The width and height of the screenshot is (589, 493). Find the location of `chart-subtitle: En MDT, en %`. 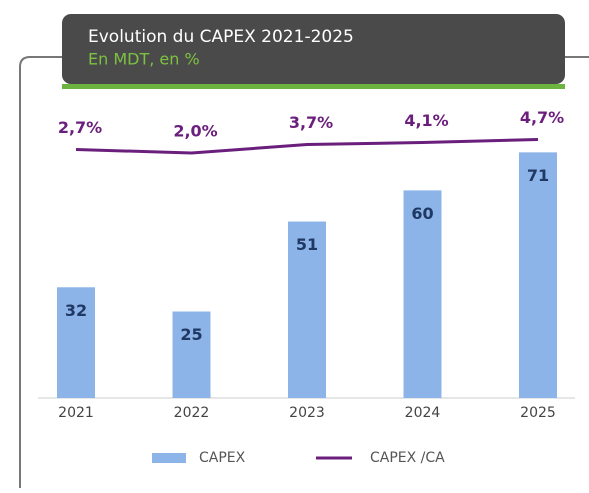

chart-subtitle: En MDT, en % is located at coordinates (144, 59).